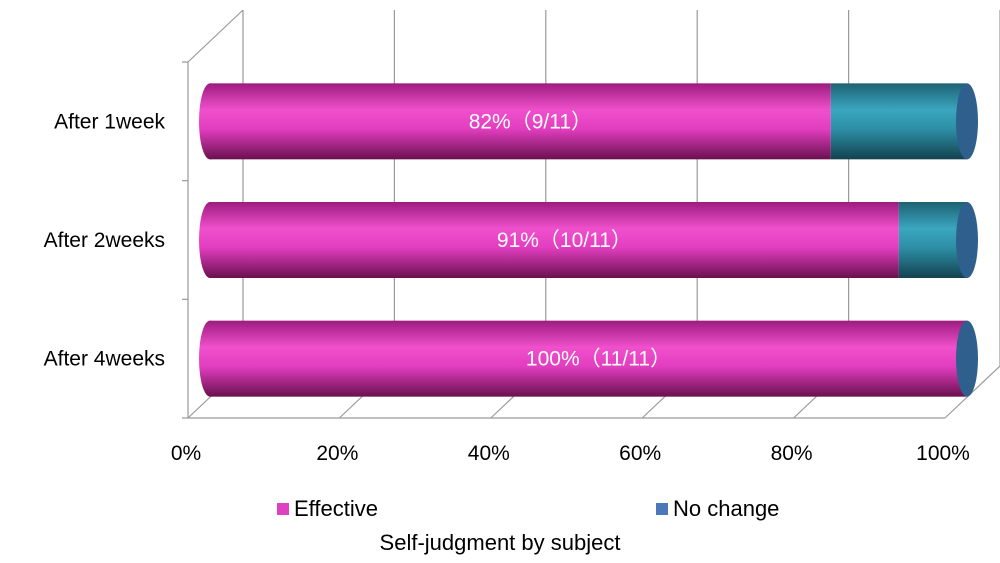  Describe the element at coordinates (530, 121) in the screenshot. I see `data-label: 82%（9/11）` at that location.